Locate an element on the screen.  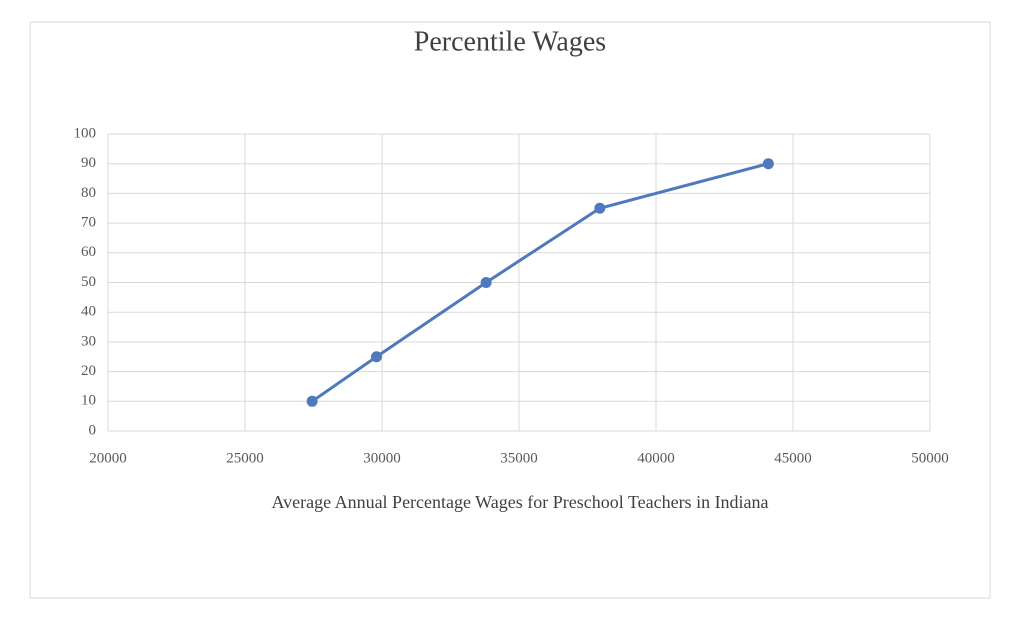
y-tick-label: 100 is located at coordinates (85, 133).